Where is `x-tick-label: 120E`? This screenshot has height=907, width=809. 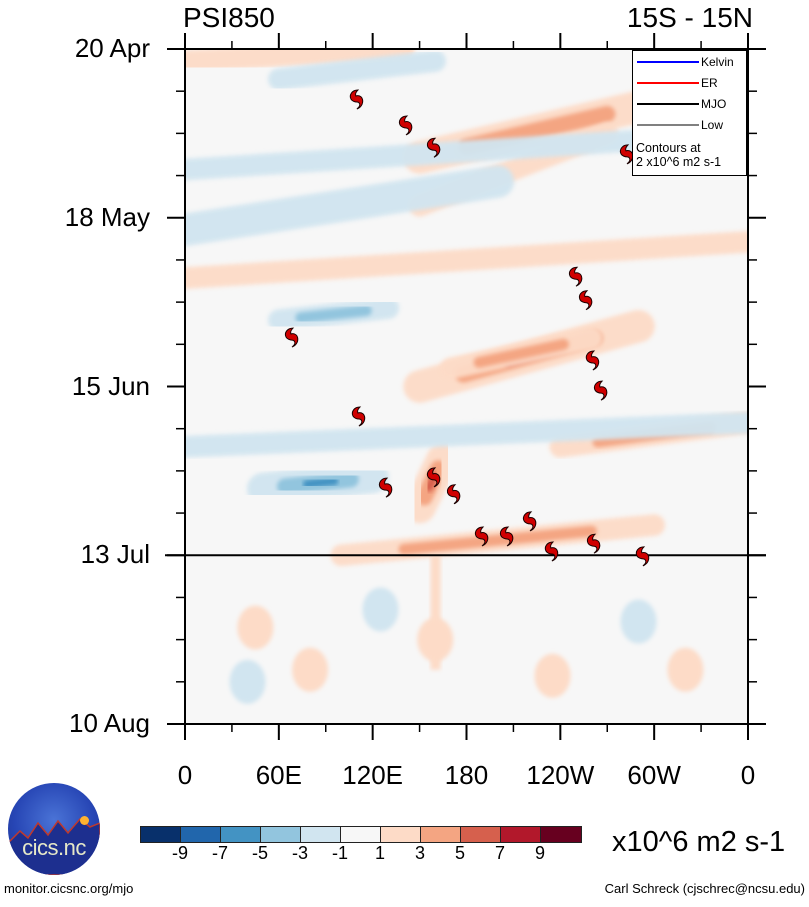 x-tick-label: 120E is located at coordinates (373, 775).